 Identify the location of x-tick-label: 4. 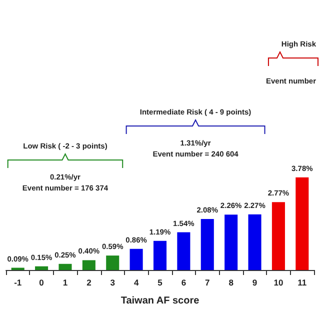
(136, 283).